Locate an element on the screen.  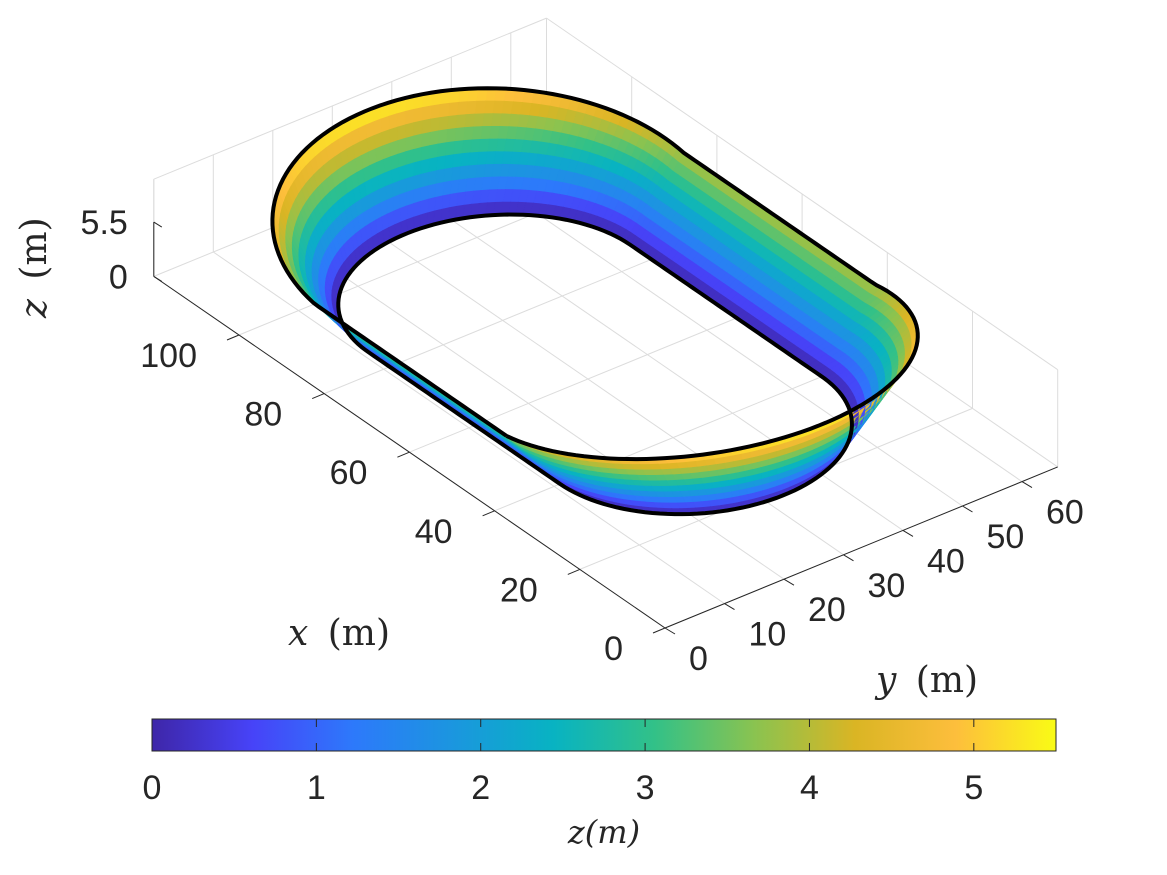
y-tick-label: 60 is located at coordinates (1065, 513).